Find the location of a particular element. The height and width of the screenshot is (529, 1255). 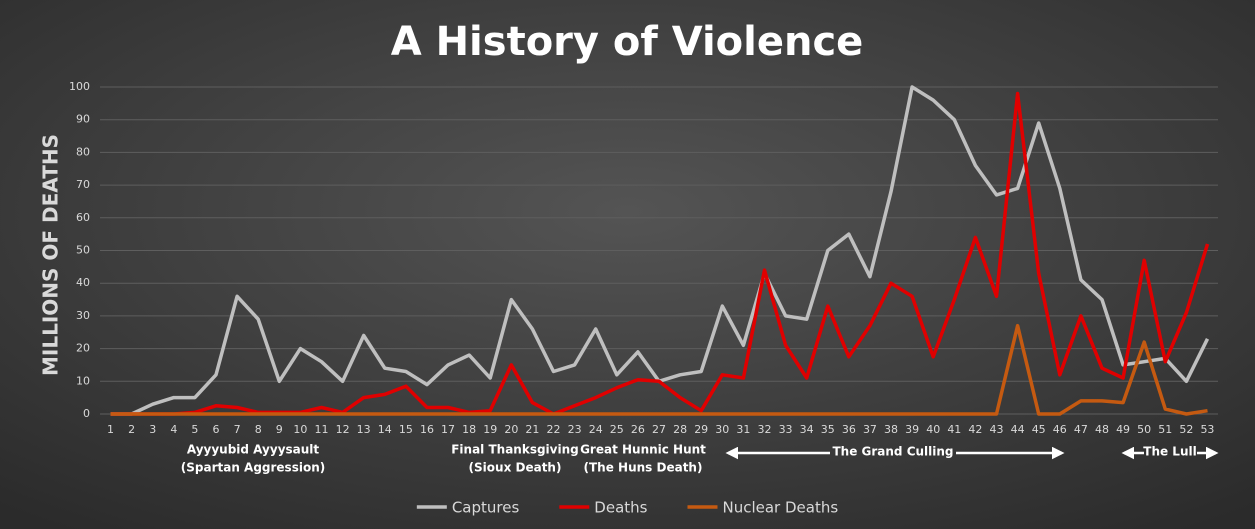

x-tick-label: 36 is located at coordinates (849, 429).